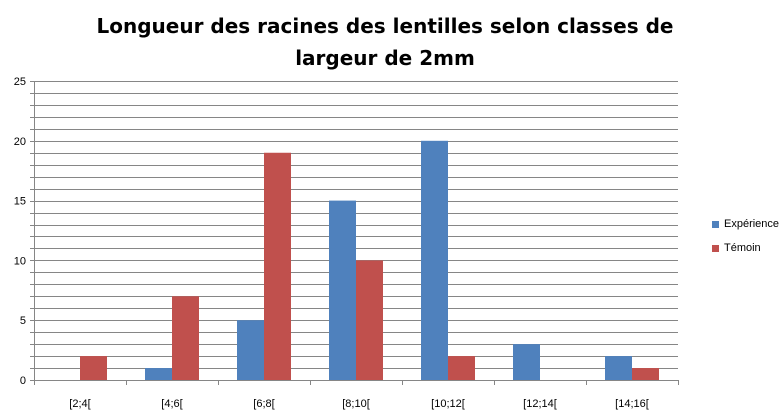  Describe the element at coordinates (540, 404) in the screenshot. I see `x-tick-label: [12;14[` at that location.